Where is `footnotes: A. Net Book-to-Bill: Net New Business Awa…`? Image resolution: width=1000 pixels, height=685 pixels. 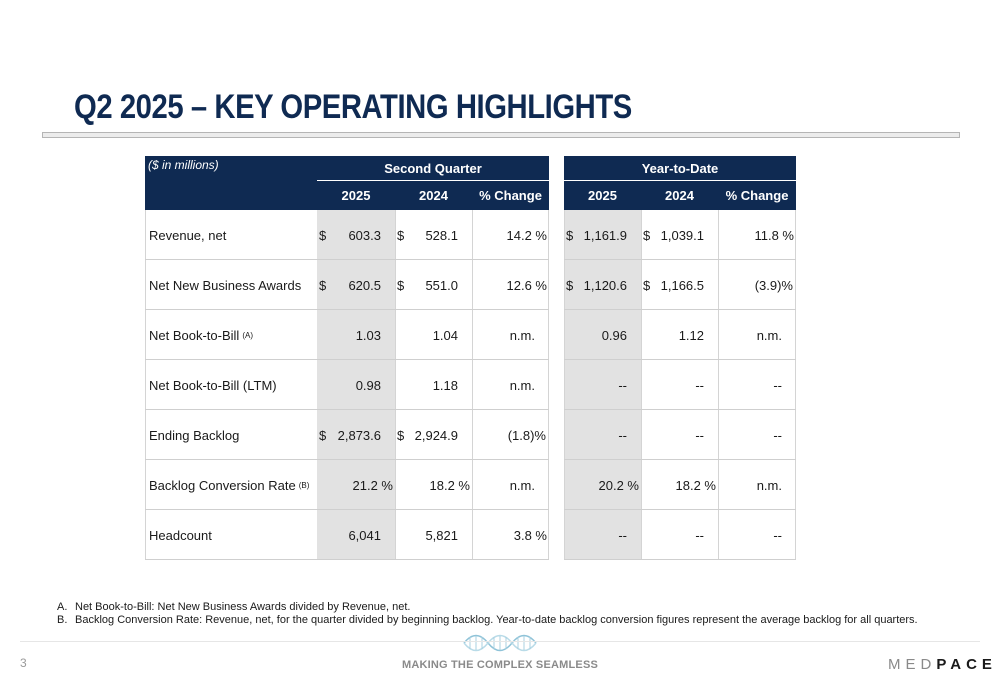 footnotes: A. Net Book-to-Bill: Net New Business Awa… is located at coordinates (487, 614).